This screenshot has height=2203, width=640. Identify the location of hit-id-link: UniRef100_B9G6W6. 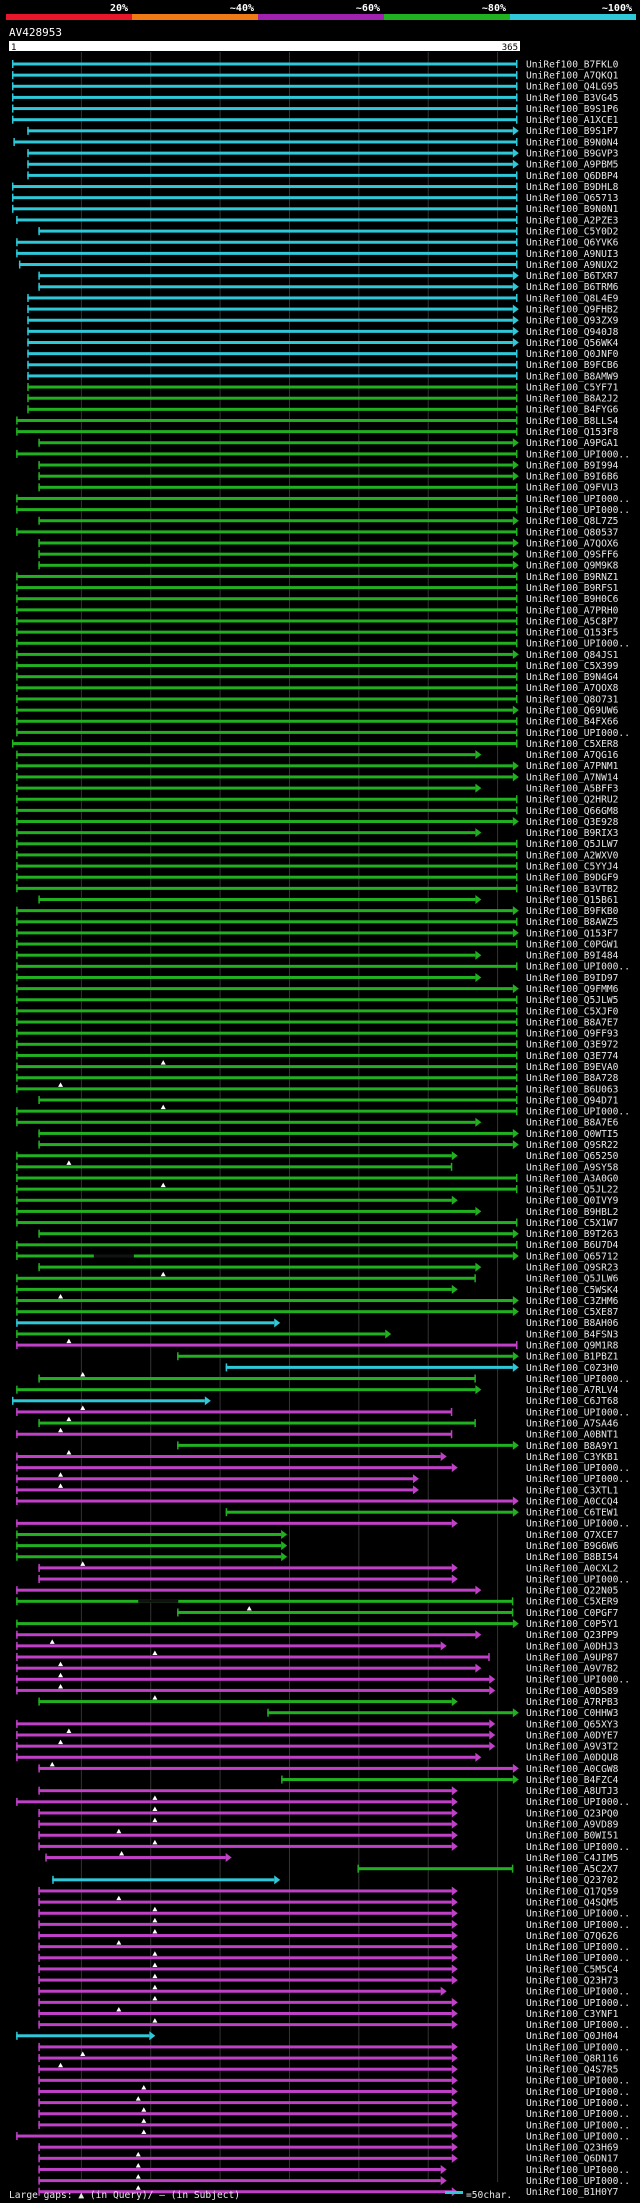
(572, 1546).